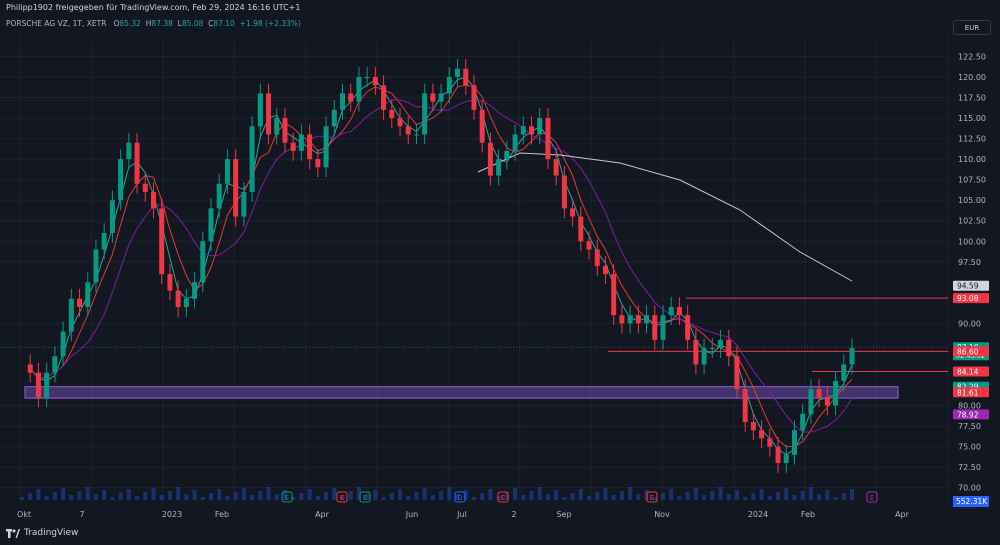  I want to click on price-label: 86.60, so click(971, 351).